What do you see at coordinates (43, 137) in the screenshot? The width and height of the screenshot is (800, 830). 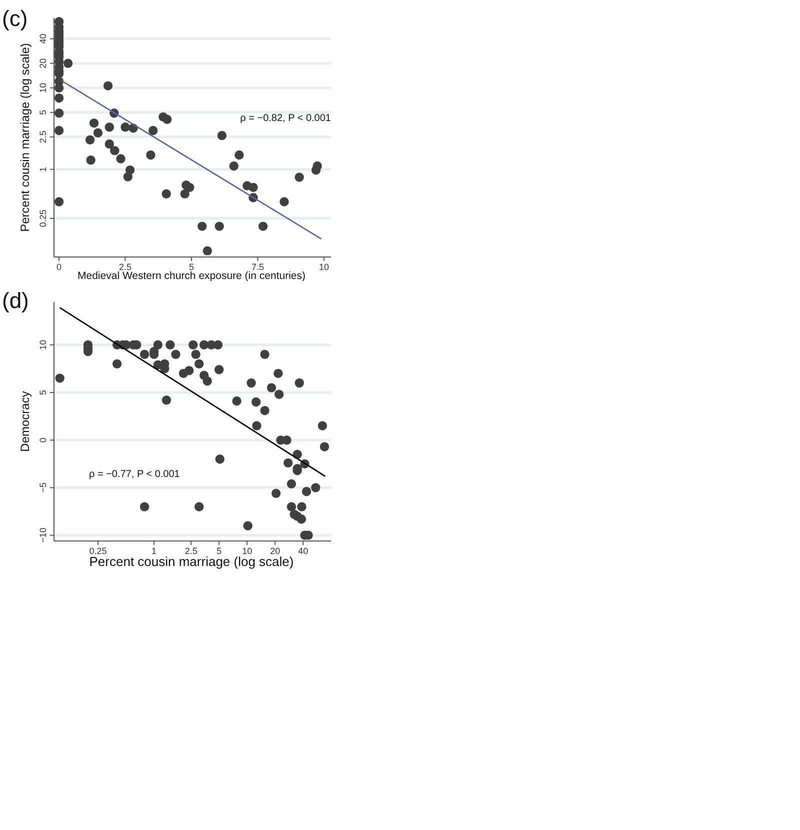 I see `y-tick-label: 2.5` at bounding box center [43, 137].